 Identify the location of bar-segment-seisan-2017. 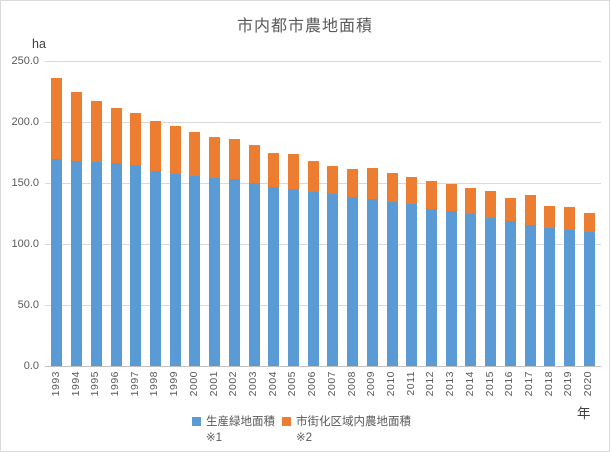
(530, 295).